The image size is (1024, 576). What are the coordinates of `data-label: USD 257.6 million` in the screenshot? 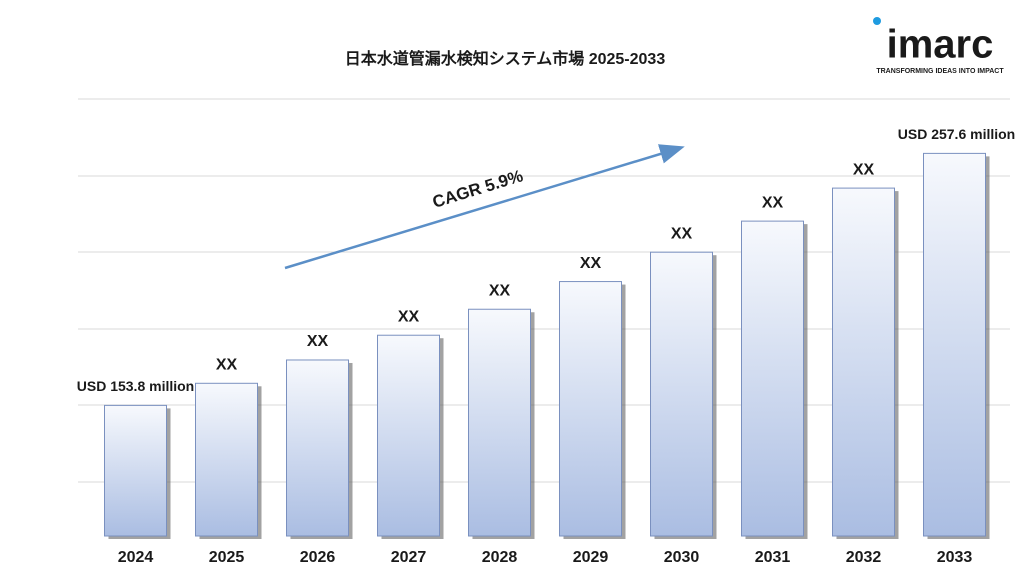 It's located at (956, 134).